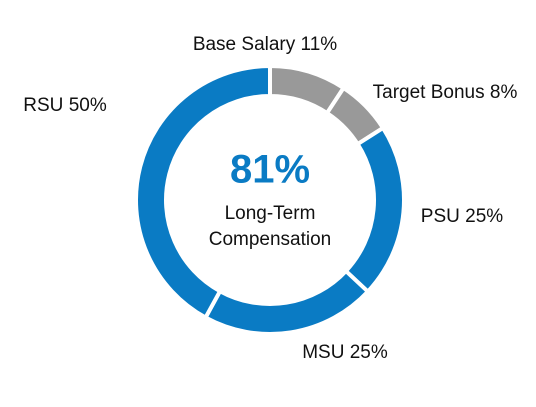  I want to click on category-name: RSU, so click(43, 105).